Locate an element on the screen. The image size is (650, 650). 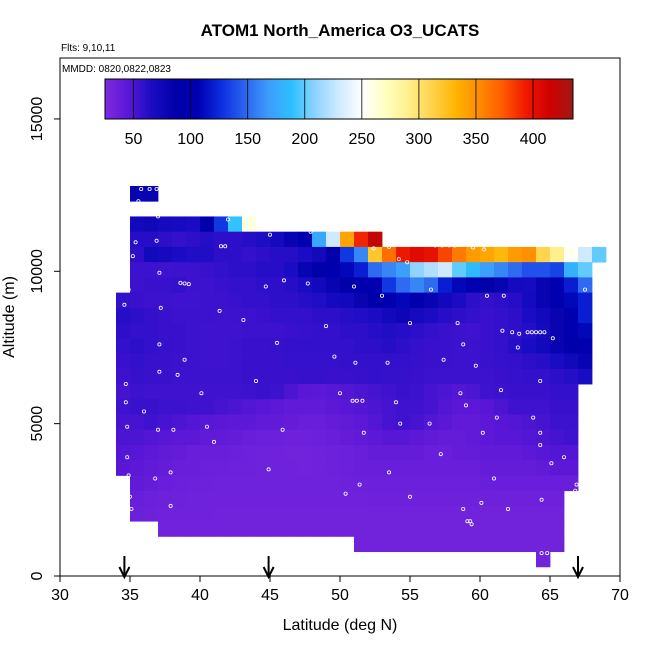
x-tick-label: 70 is located at coordinates (620, 595).